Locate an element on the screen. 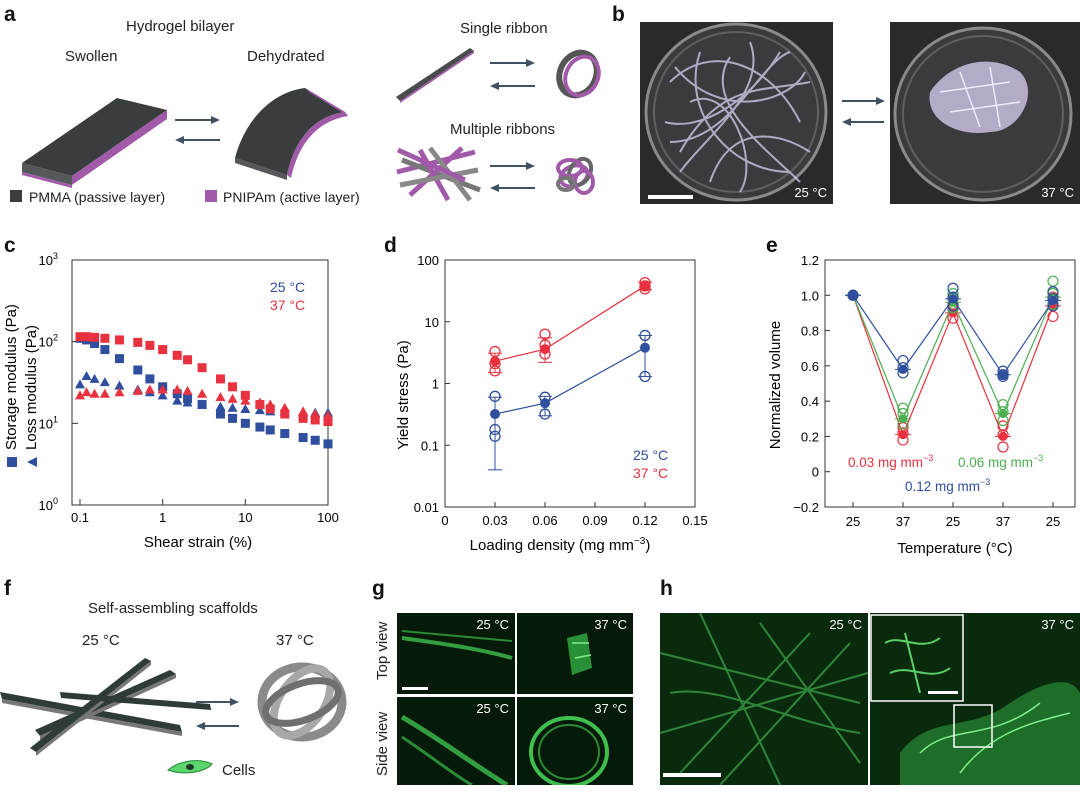 The height and width of the screenshot is (791, 1080). single-ribbon is located at coordinates (435, 75).